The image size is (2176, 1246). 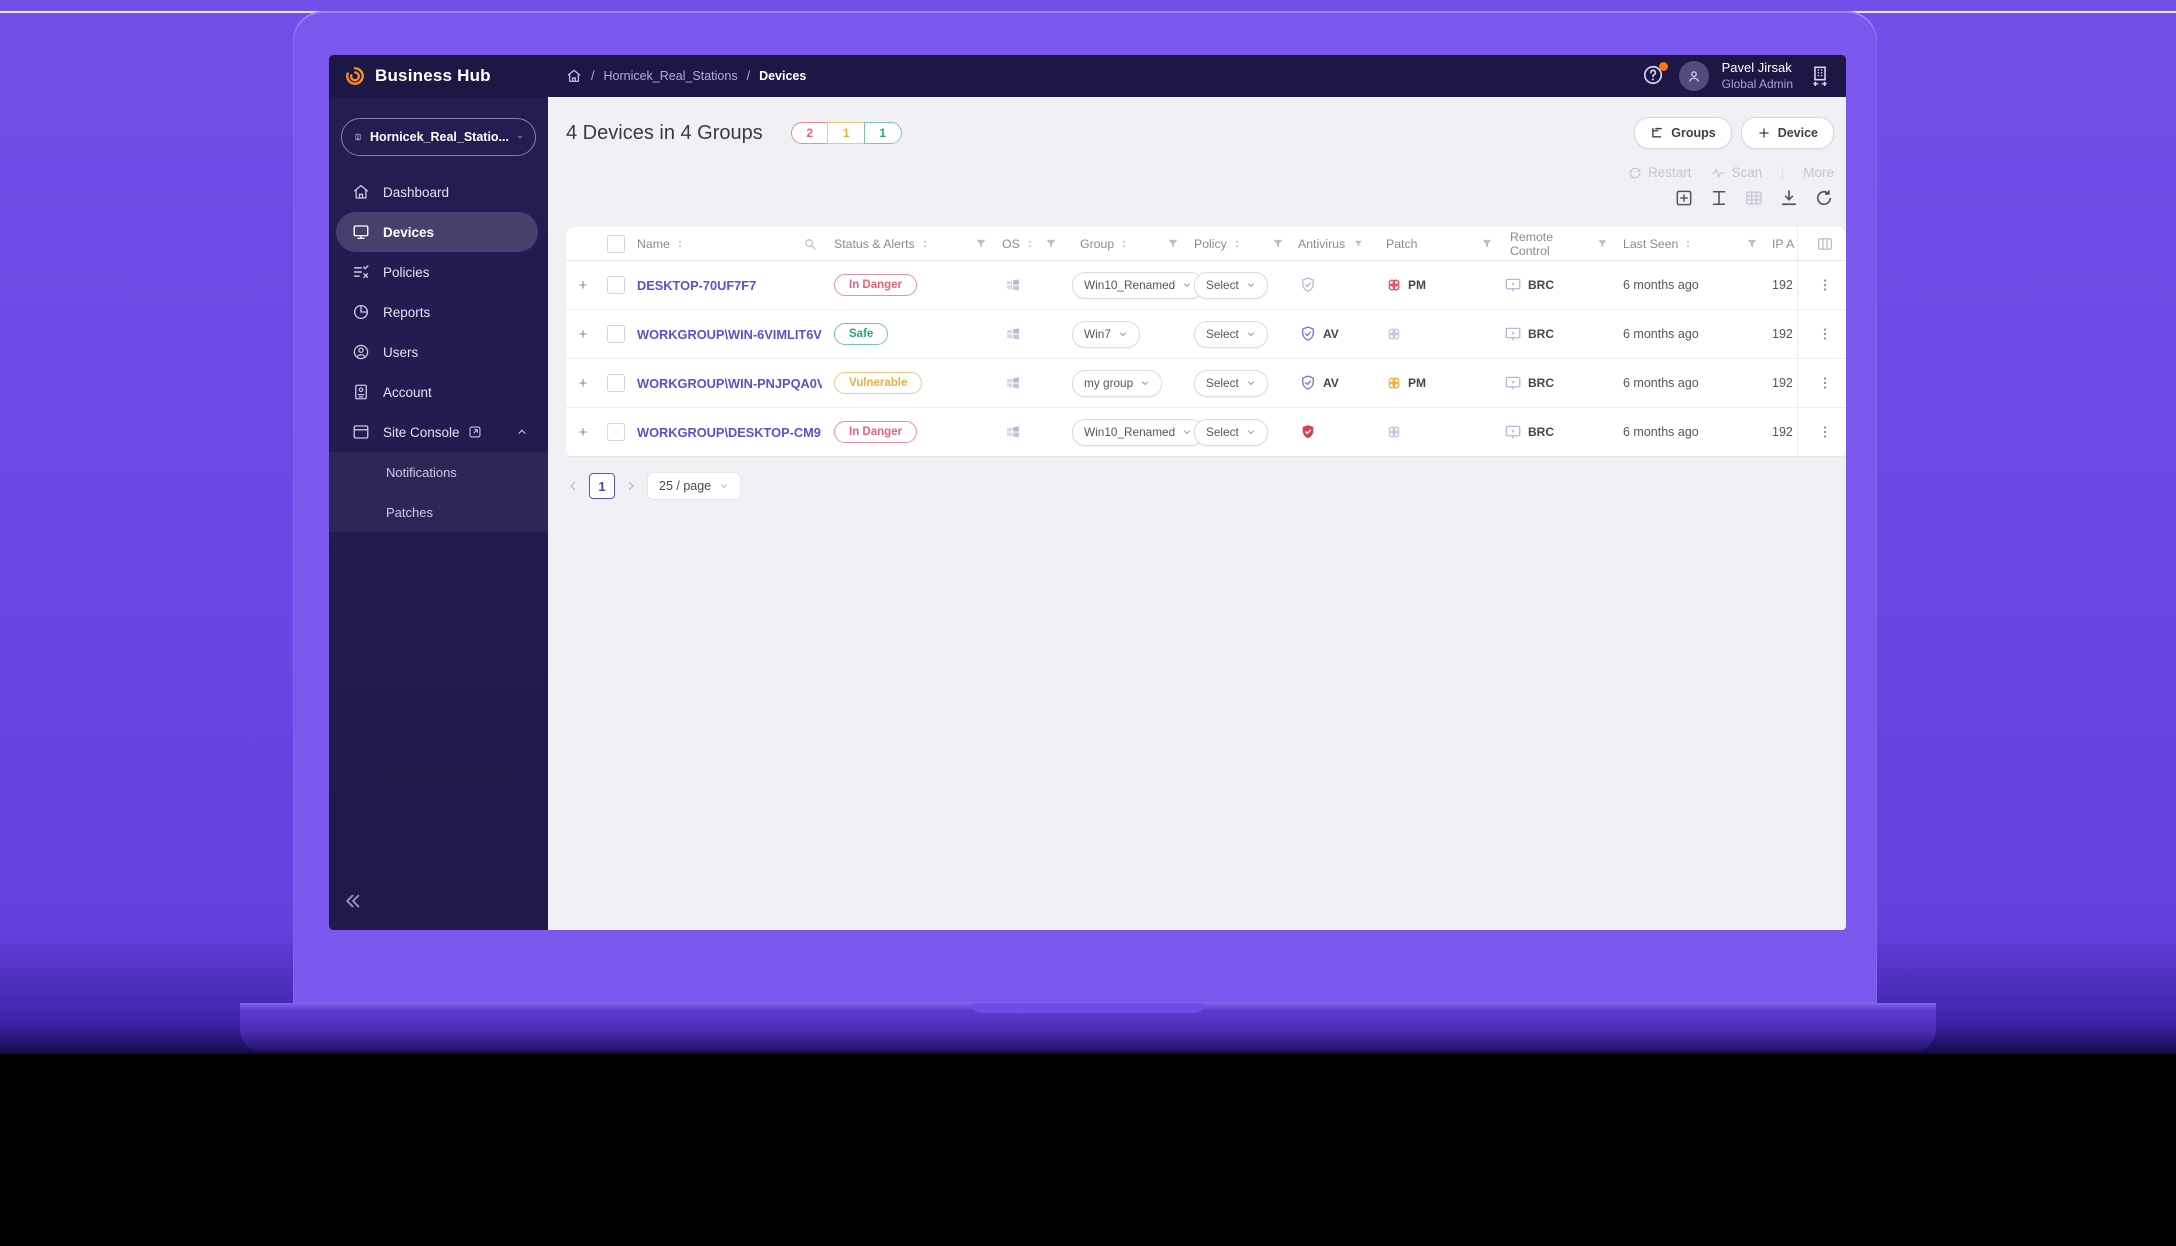 What do you see at coordinates (1684, 198) in the screenshot?
I see `expand-rows-icon` at bounding box center [1684, 198].